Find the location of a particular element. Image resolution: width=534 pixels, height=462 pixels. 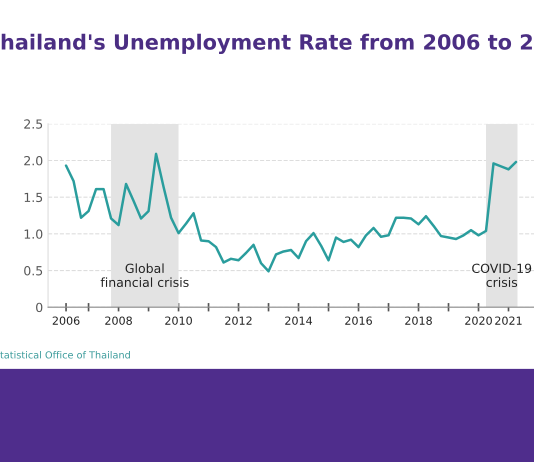

x-tick-label: 2012 is located at coordinates (238, 320).